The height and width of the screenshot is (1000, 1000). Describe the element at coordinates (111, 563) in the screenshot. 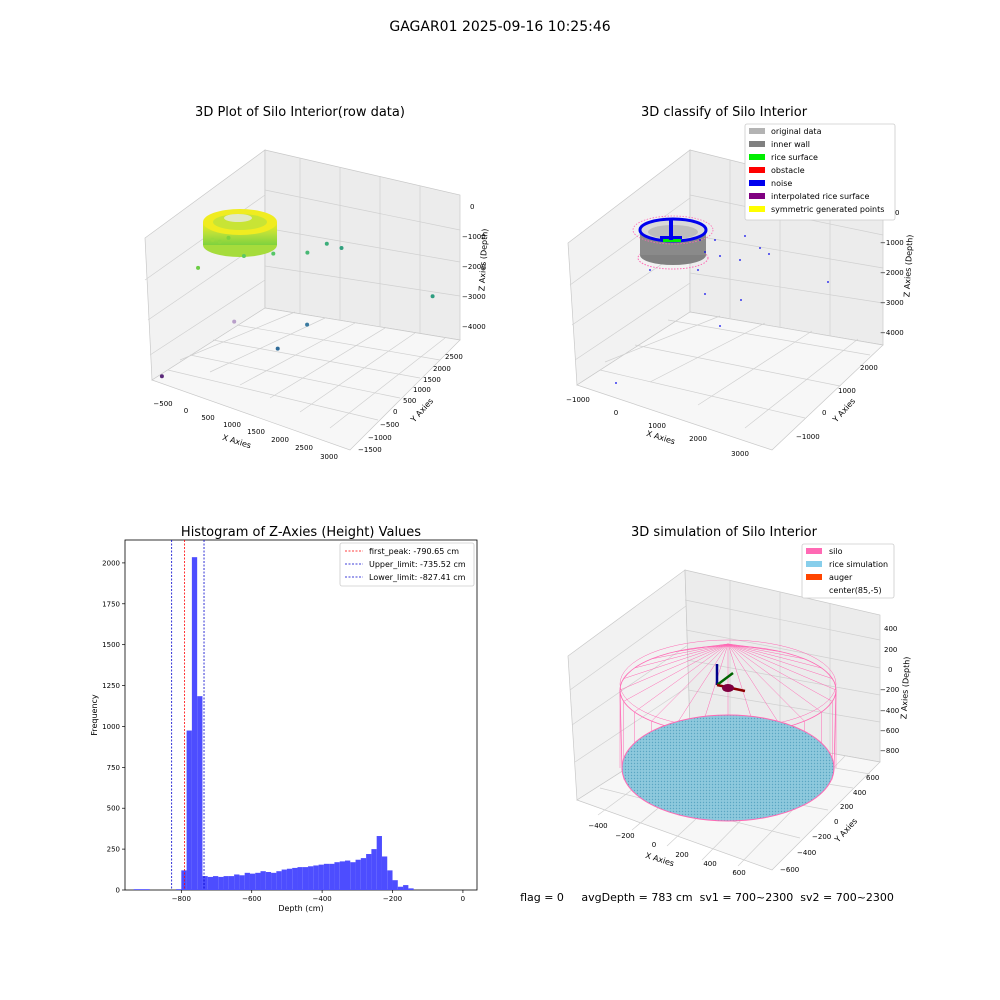

I see `histogram-y-tick-label: 2000` at that location.